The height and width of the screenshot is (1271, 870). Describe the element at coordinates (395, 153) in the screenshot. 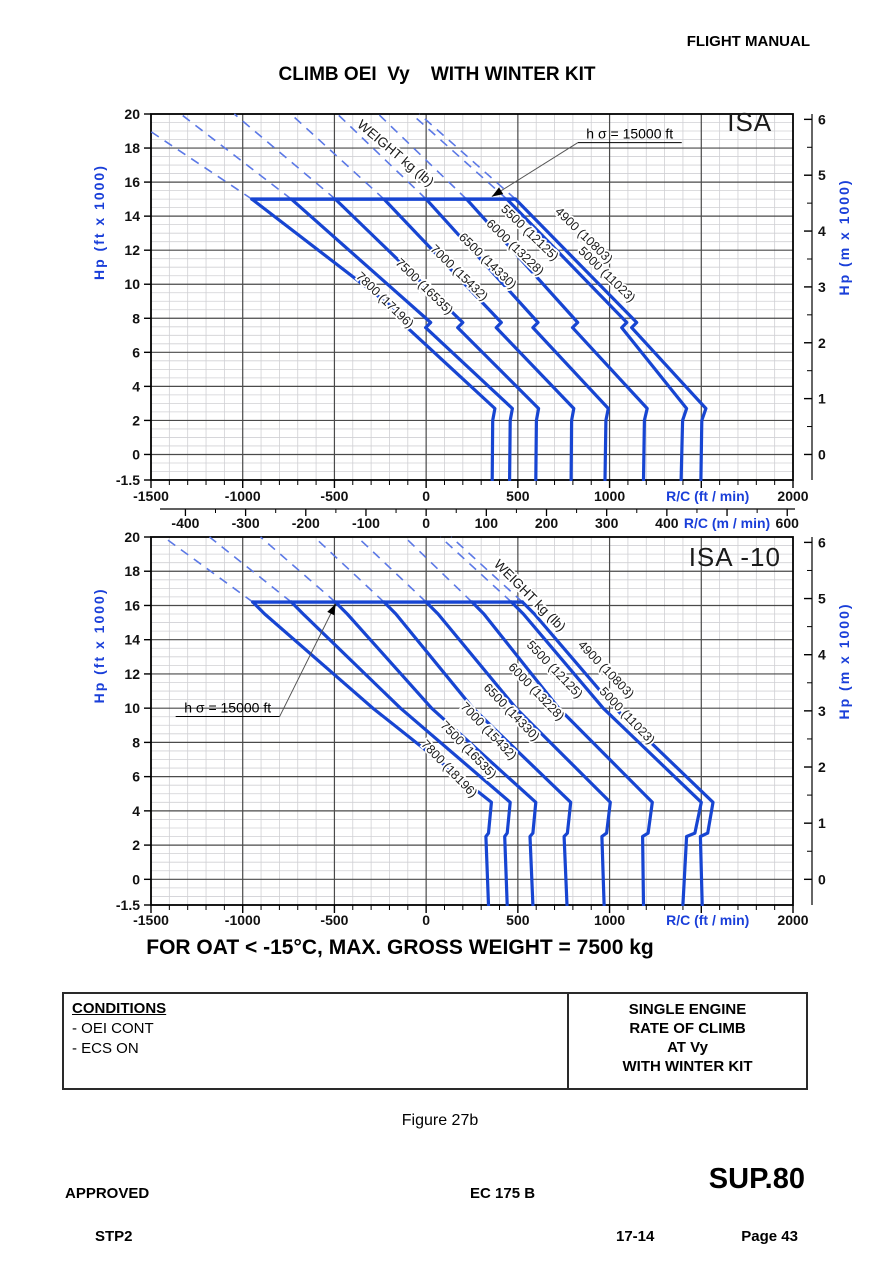

I see `weight-axis-label: WEIGHT kg (lb)` at that location.